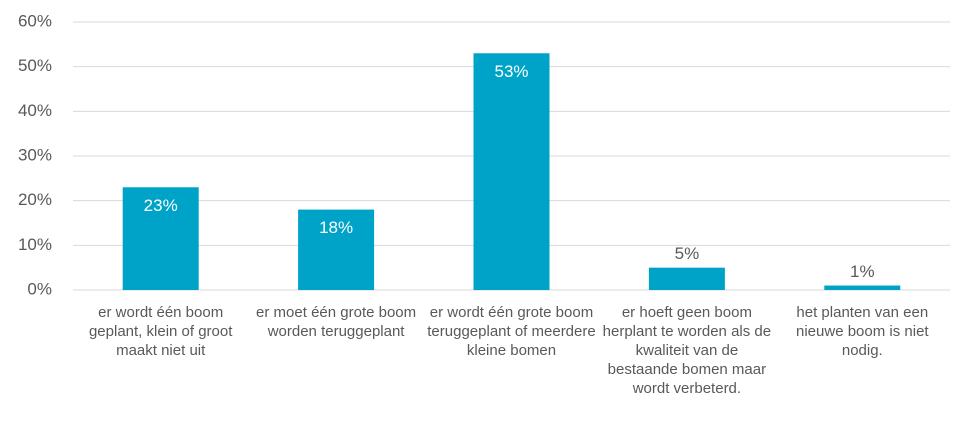 Image resolution: width=953 pixels, height=423 pixels. I want to click on y-tick-label: 20%, so click(35, 199).